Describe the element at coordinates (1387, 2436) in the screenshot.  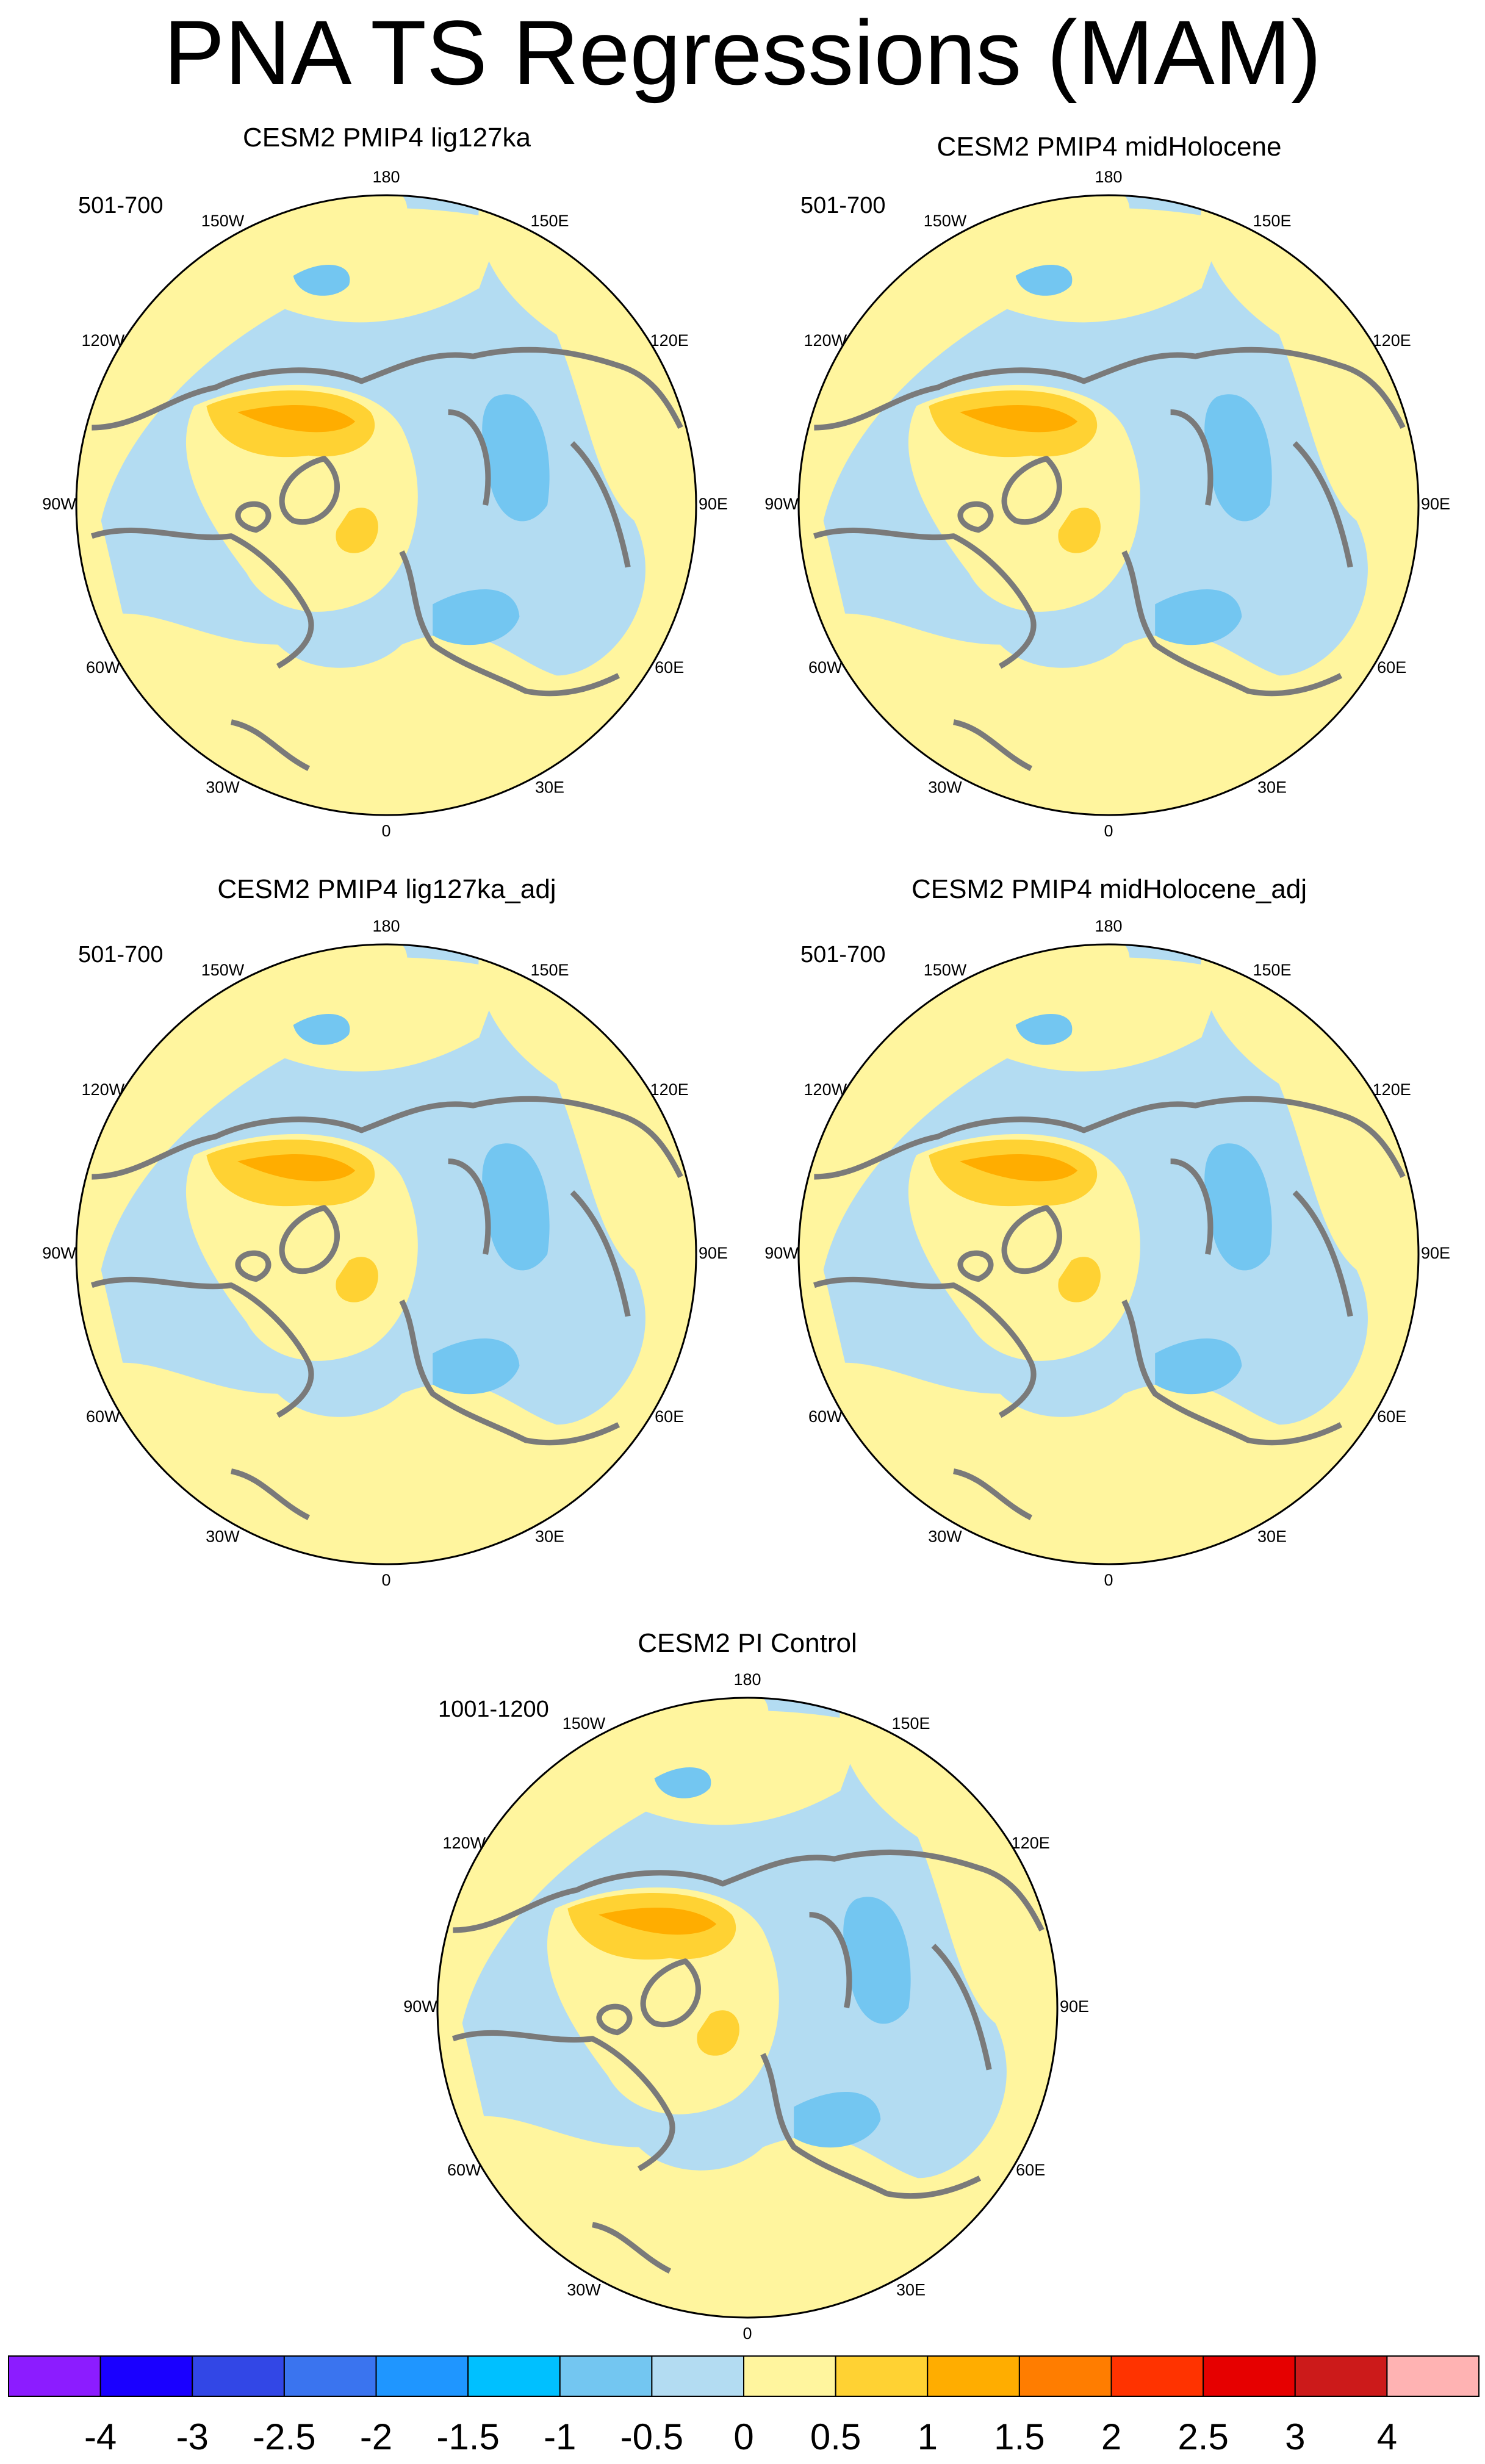
I see `colorbar-tick-label: 4` at that location.